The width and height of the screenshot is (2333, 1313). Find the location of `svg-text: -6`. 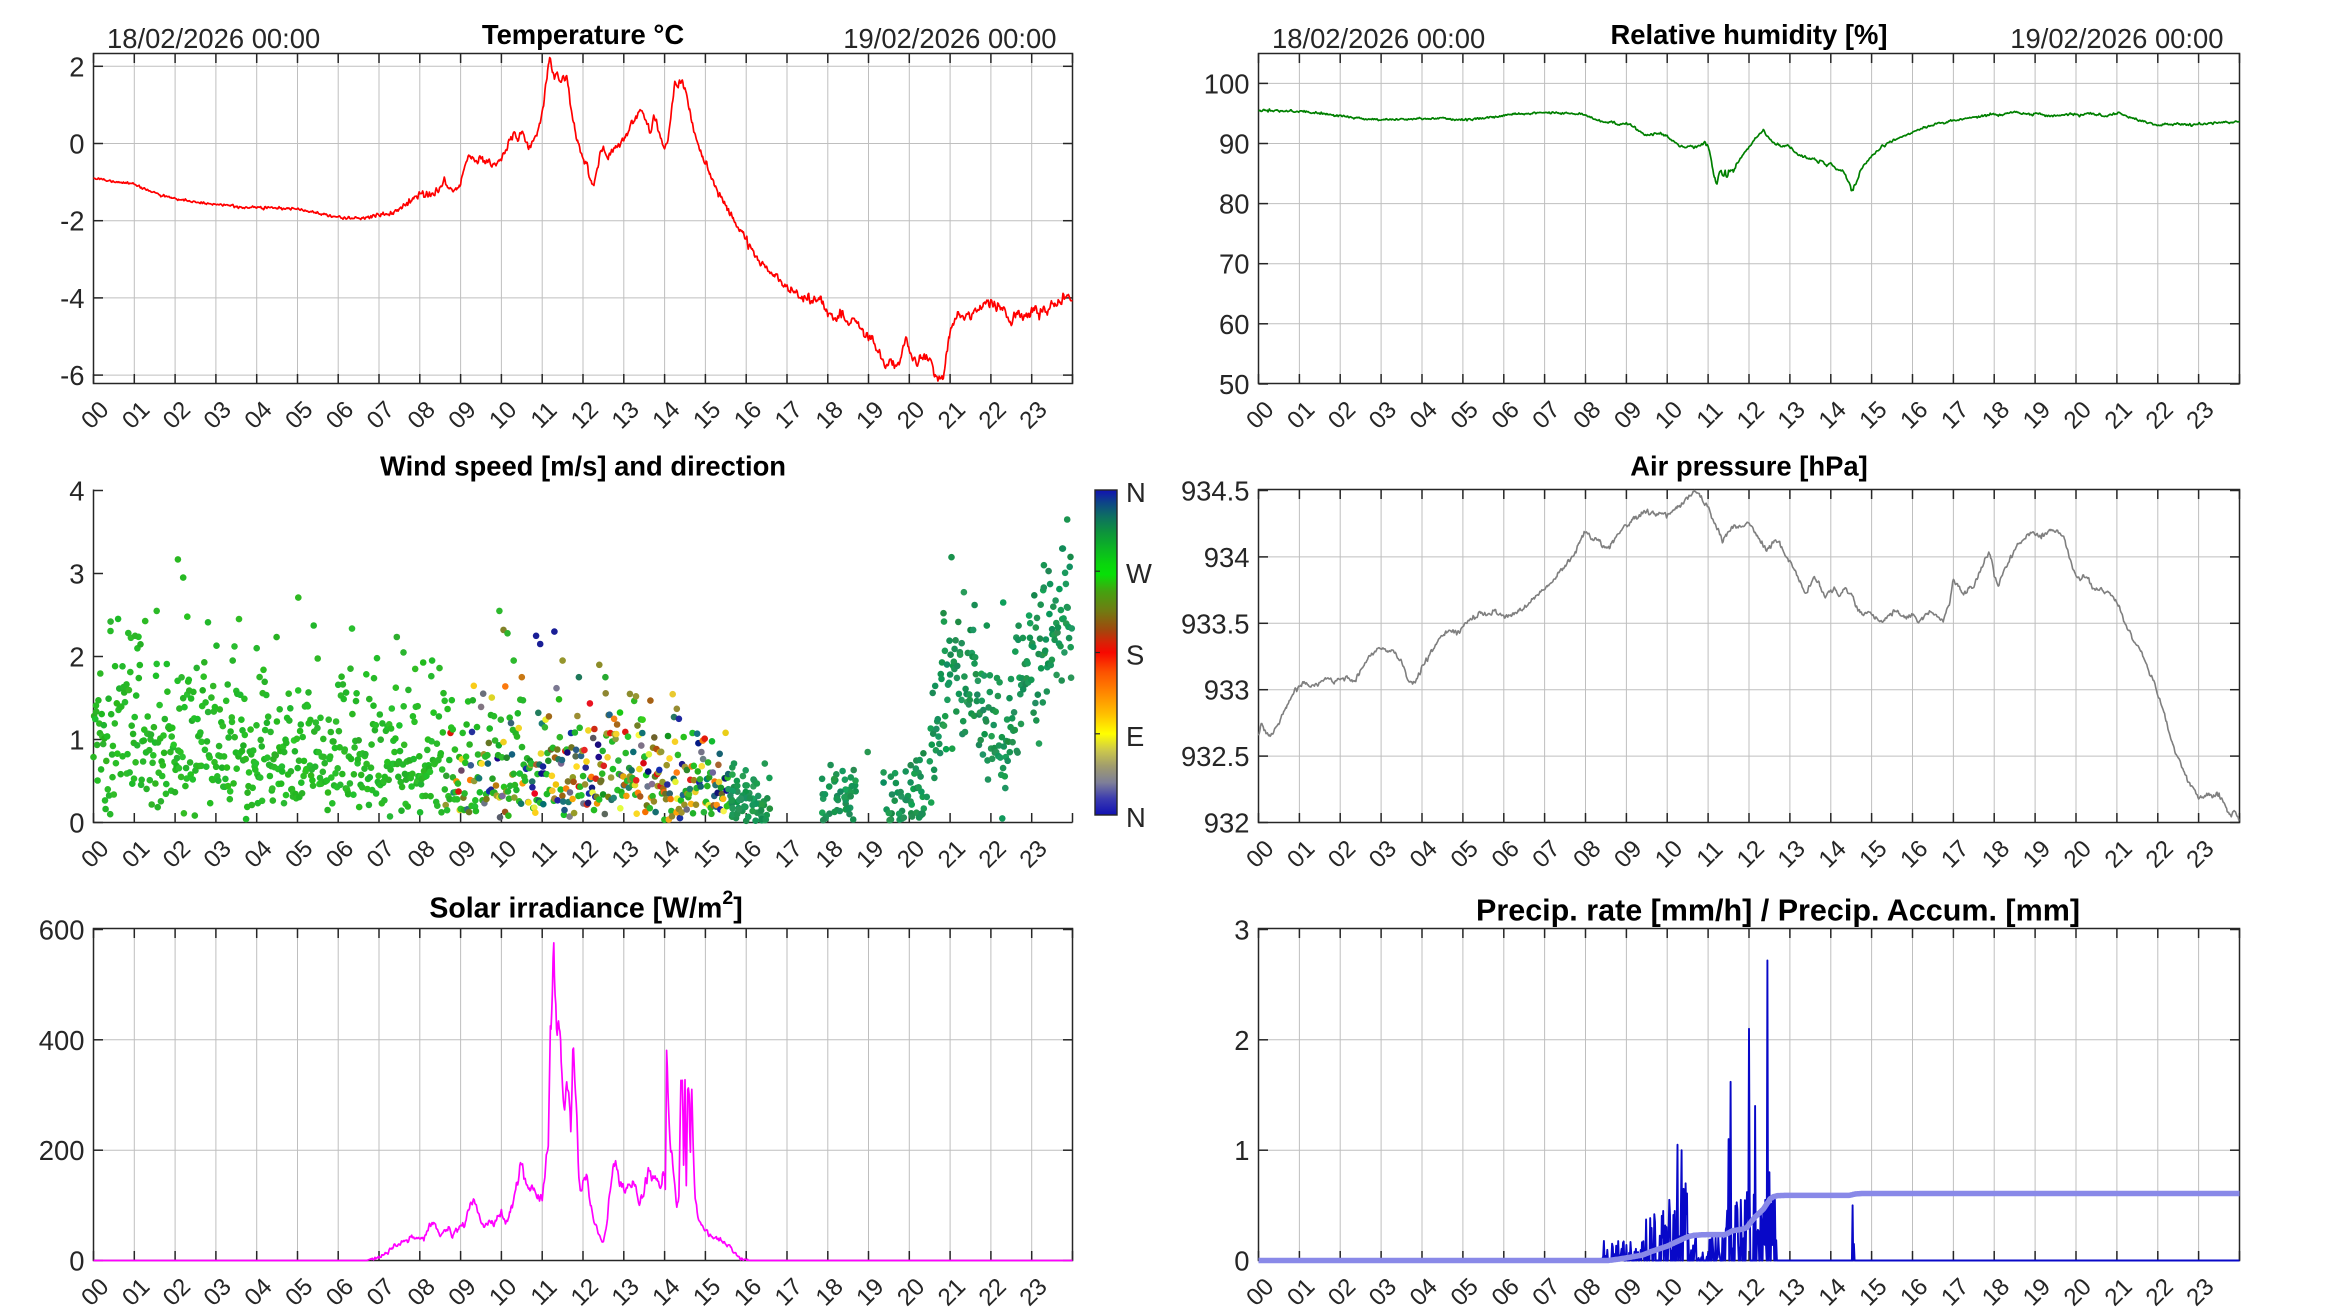

svg-text: -6 is located at coordinates (72, 375).